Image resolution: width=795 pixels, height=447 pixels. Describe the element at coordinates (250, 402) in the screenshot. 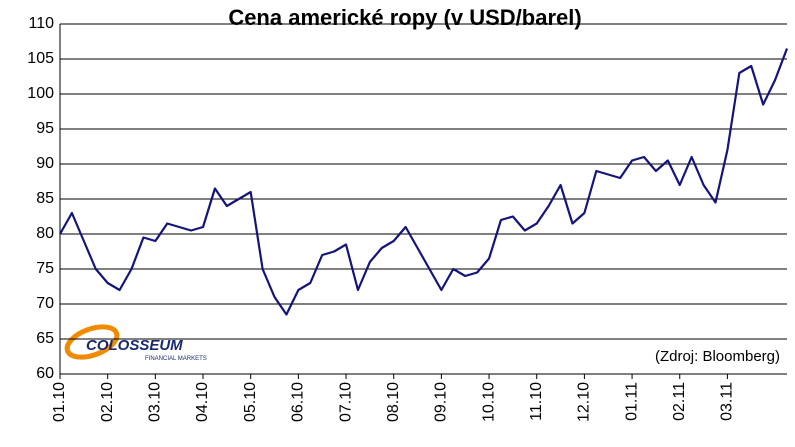

I see `x-tick-label: 05.10` at that location.